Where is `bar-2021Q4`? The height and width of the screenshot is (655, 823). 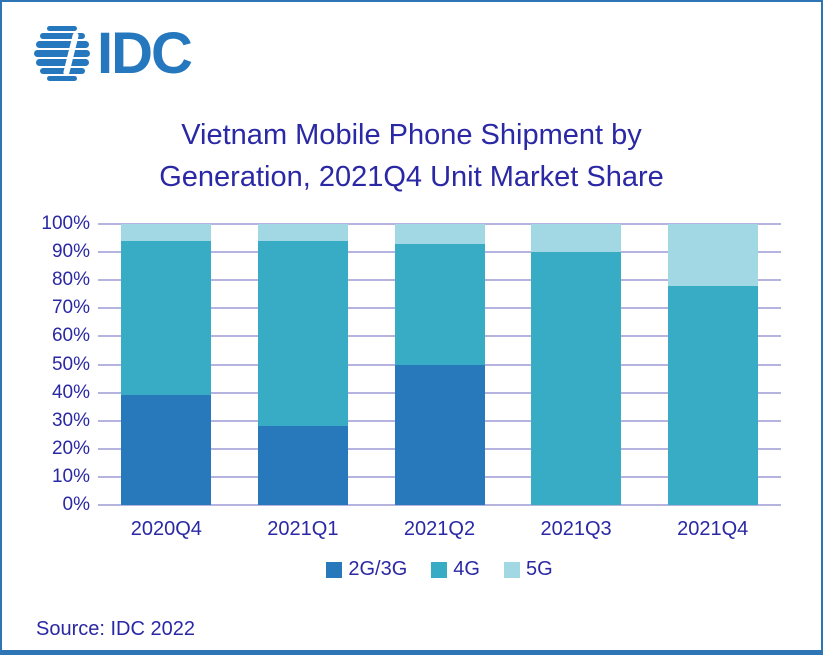
bar-2021Q4 is located at coordinates (712, 364).